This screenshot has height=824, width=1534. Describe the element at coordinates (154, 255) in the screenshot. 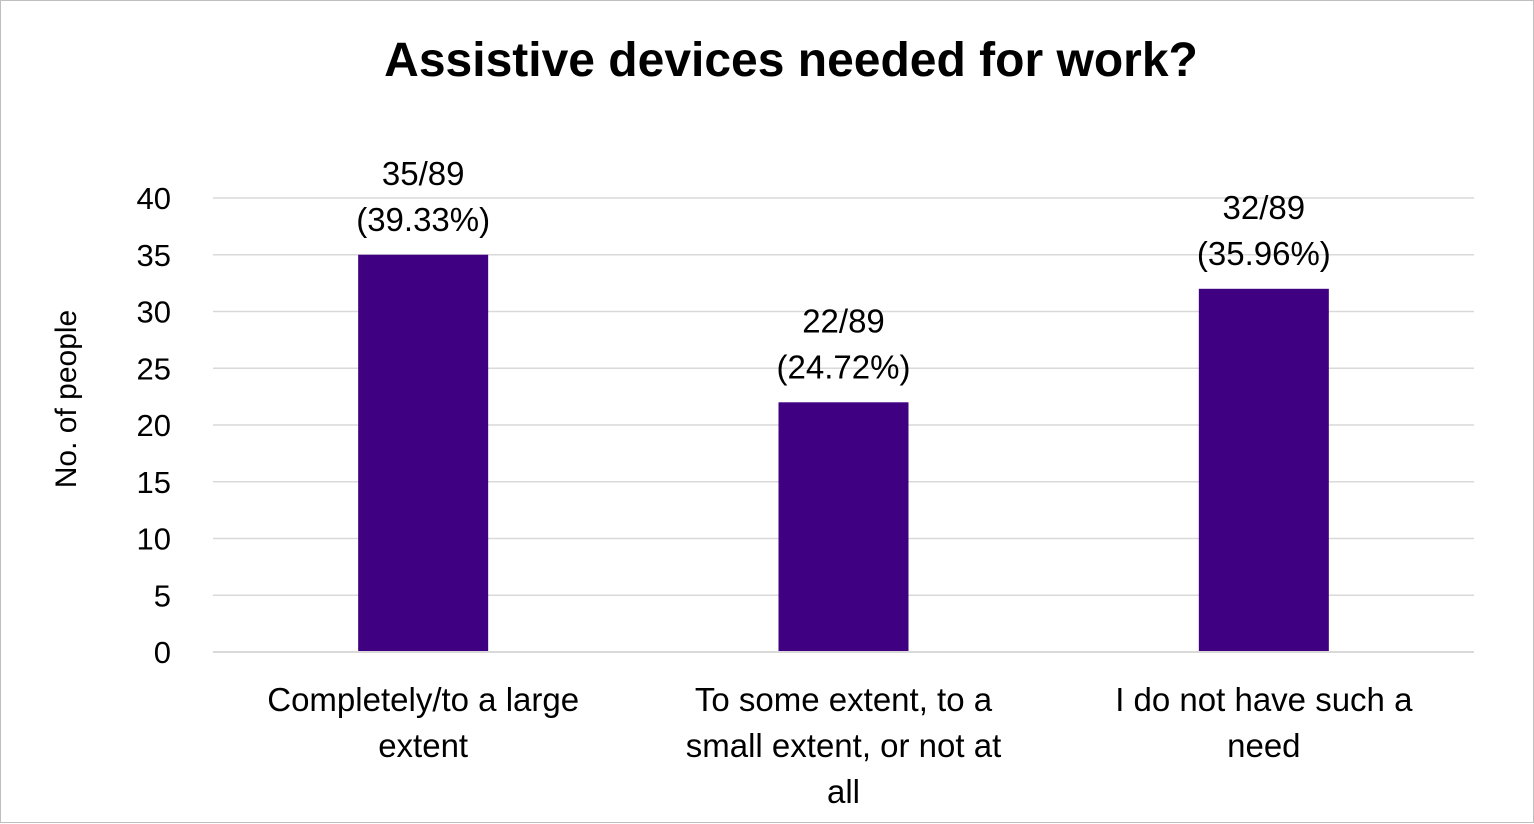

I see `y-tick-label: 35` at that location.